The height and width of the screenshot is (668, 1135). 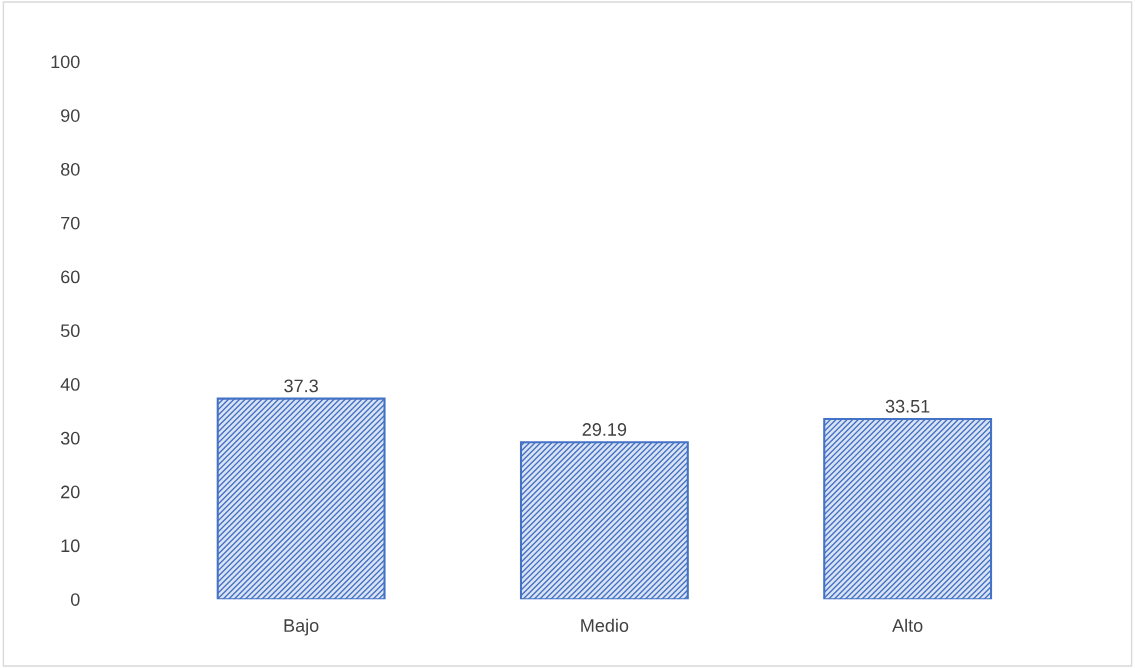 What do you see at coordinates (65, 62) in the screenshot?
I see `y-tick-label: 100` at bounding box center [65, 62].